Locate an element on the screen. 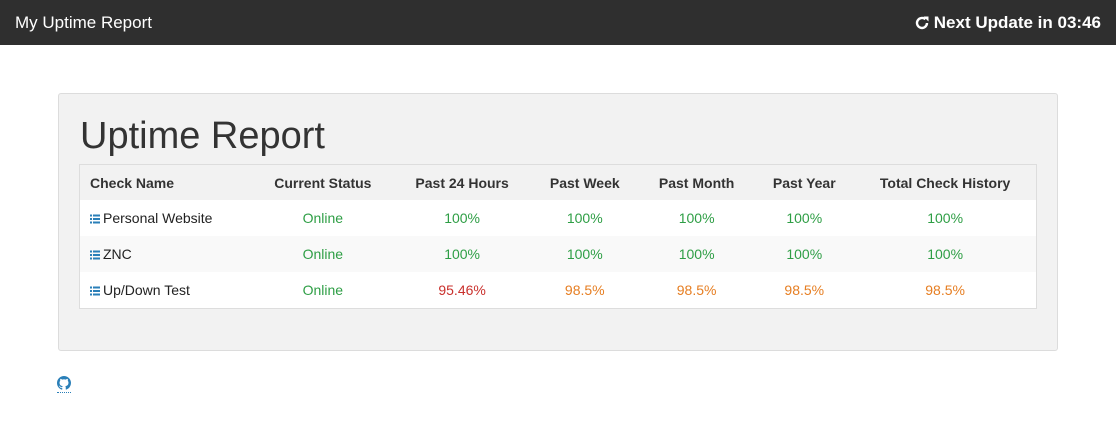 Image resolution: width=1116 pixels, height=441 pixels. col-past-year: Past Year is located at coordinates (804, 182).